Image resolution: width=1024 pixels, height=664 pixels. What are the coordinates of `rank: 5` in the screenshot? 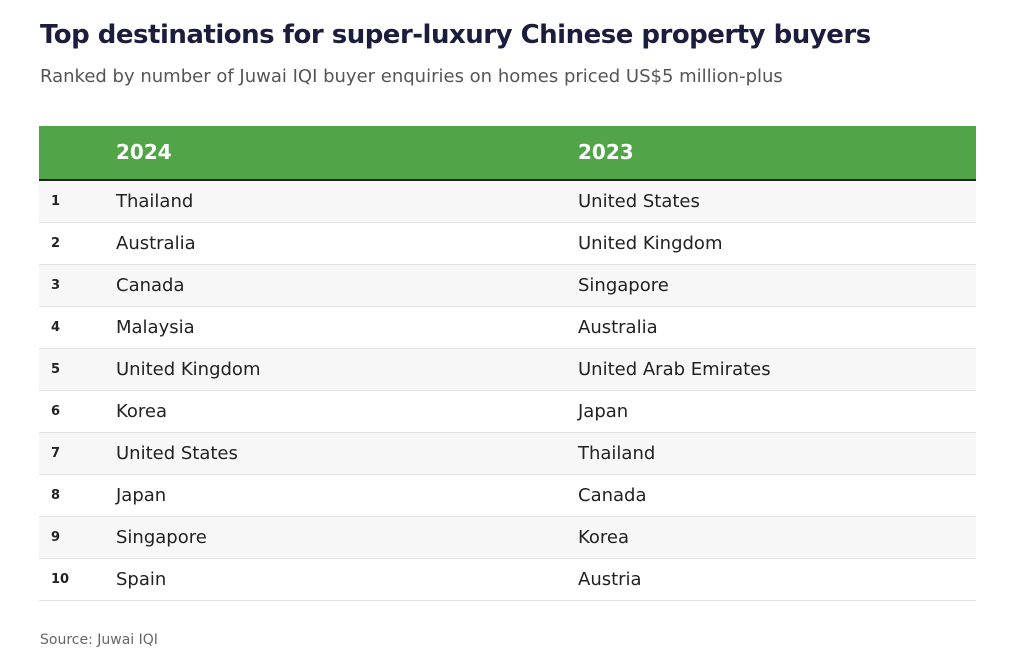 It's located at (56, 369).